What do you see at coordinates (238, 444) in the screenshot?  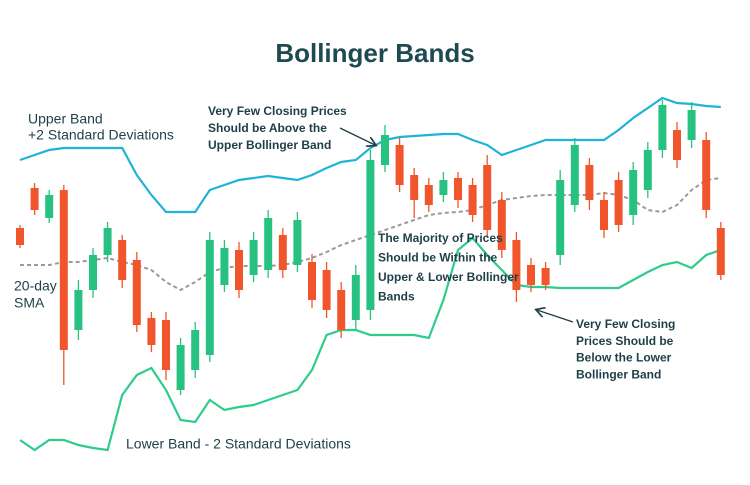 I see `annotation: Lower Band - 2 Standard Deviations` at bounding box center [238, 444].